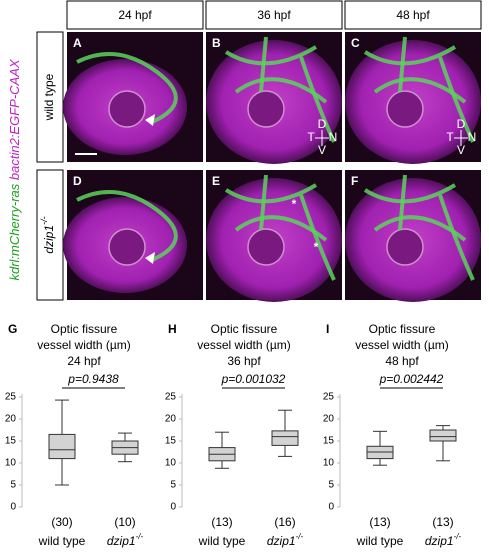  I want to click on header-box, so click(135, 15).